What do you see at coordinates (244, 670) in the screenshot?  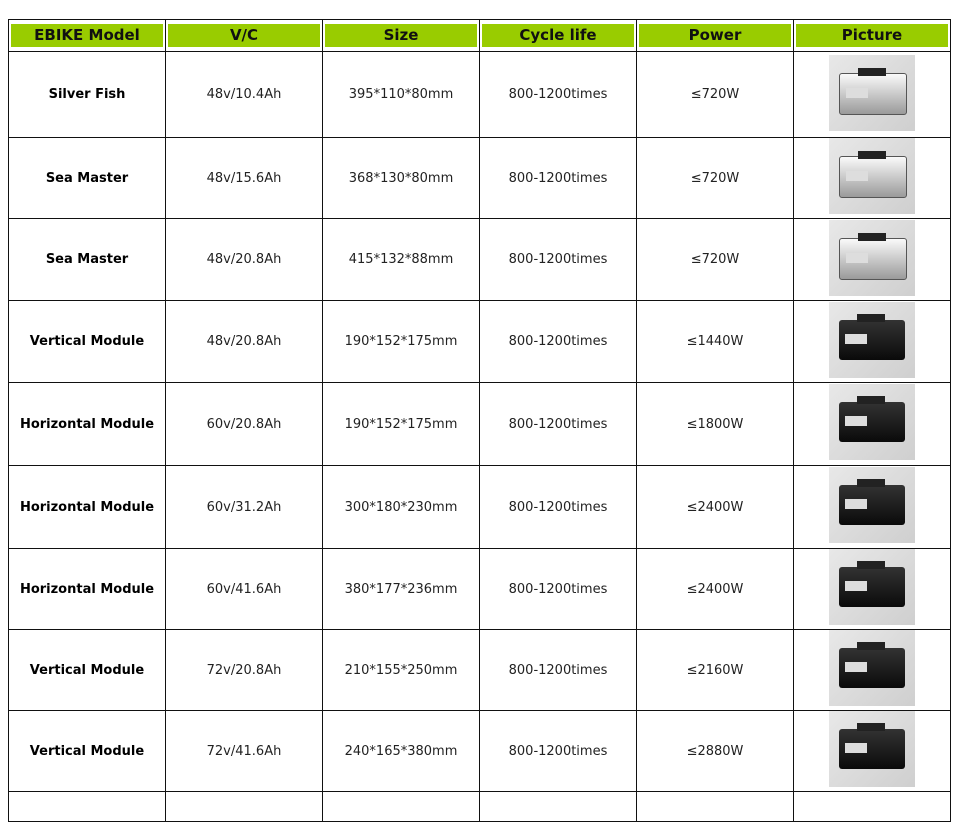 I see `vc-cell: 72v/20.8Ah` at bounding box center [244, 670].